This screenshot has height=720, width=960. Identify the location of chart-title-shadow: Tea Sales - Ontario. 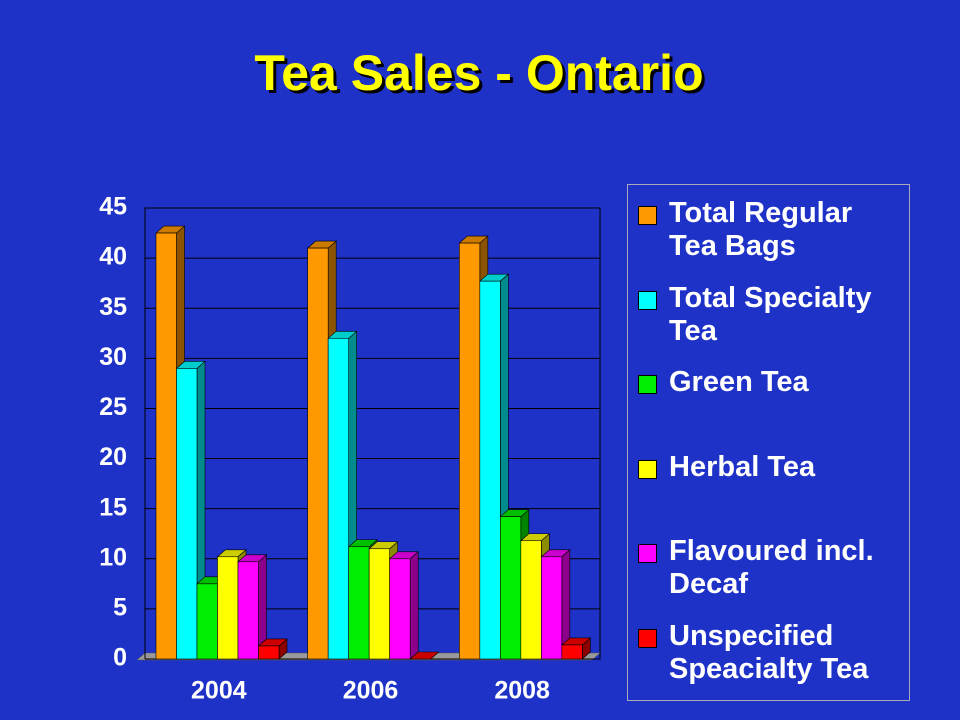
(481, 76).